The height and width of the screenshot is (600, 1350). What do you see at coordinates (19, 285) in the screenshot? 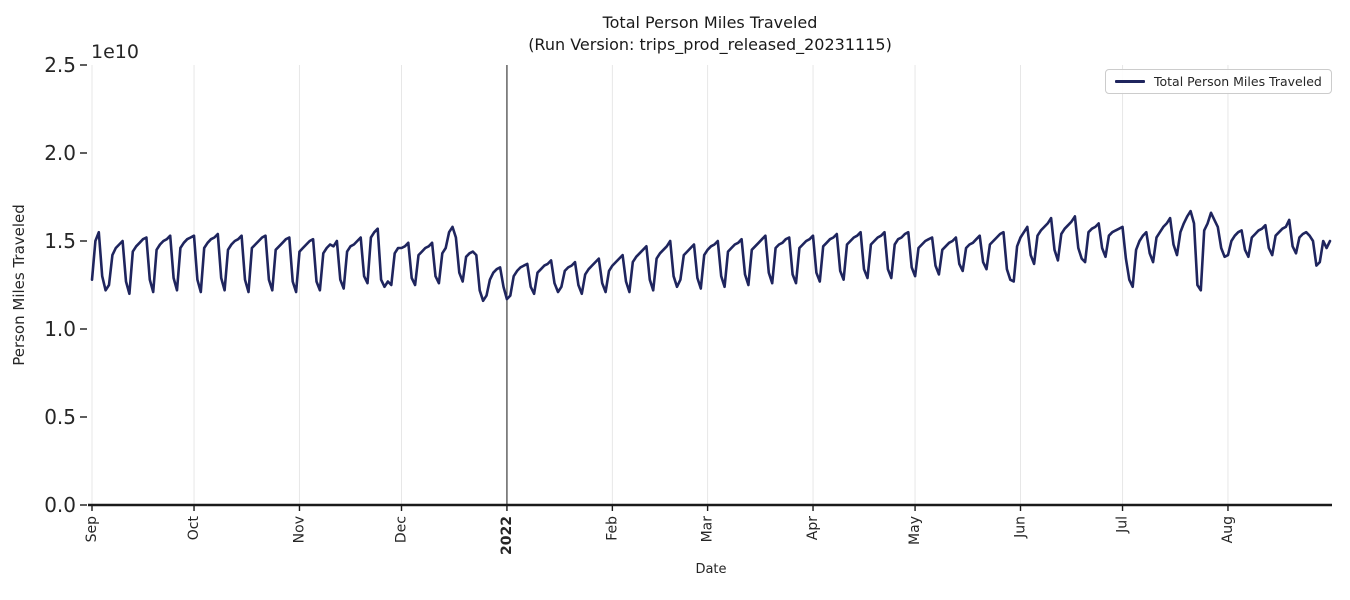
I see `y-axis-label: Person Miles Traveled` at bounding box center [19, 285].